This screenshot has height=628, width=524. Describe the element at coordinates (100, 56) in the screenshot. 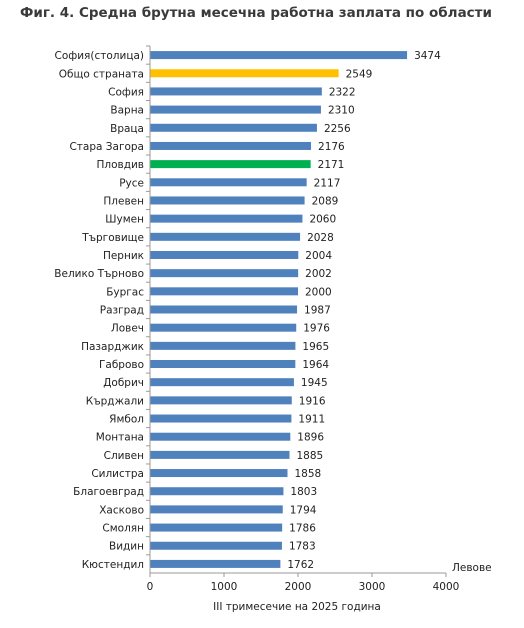

I see `category-label: София(столица)` at that location.